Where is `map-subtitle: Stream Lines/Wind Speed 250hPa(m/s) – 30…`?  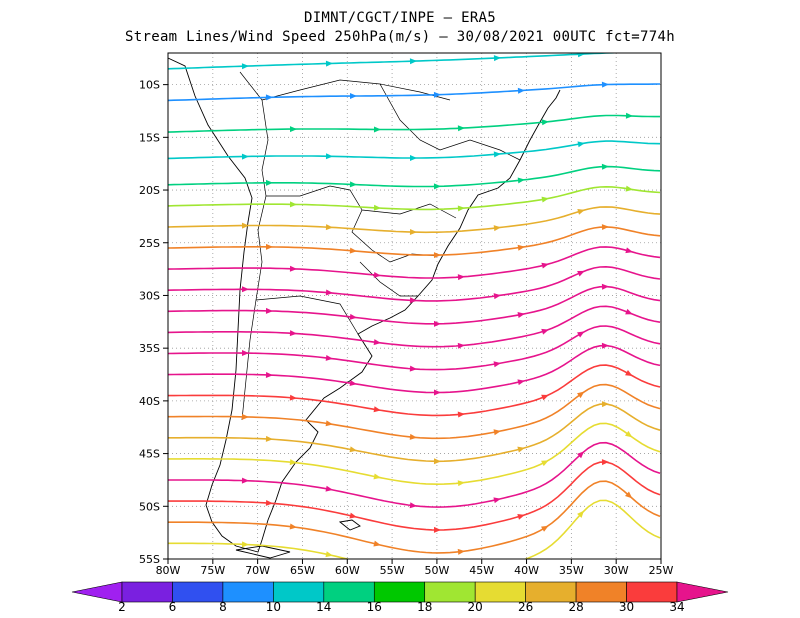 map-subtitle: Stream Lines/Wind Speed 250hPa(m/s) – 30… is located at coordinates (400, 37).